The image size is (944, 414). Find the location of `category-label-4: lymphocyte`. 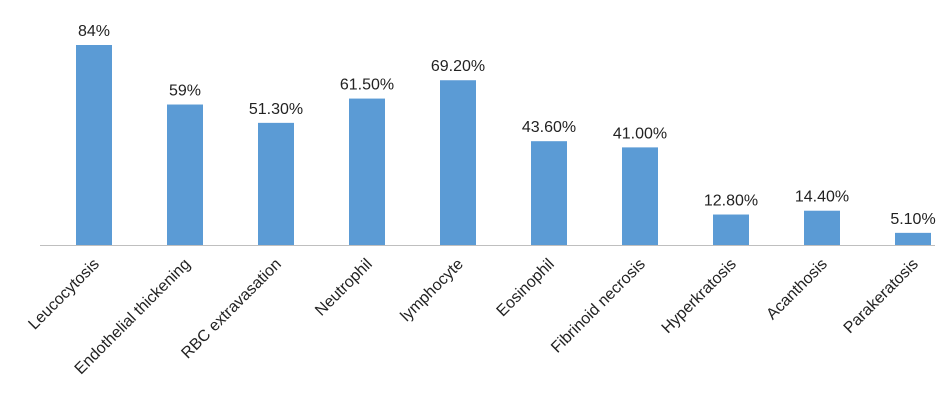

category-label-4: lymphocyte is located at coordinates (432, 290).